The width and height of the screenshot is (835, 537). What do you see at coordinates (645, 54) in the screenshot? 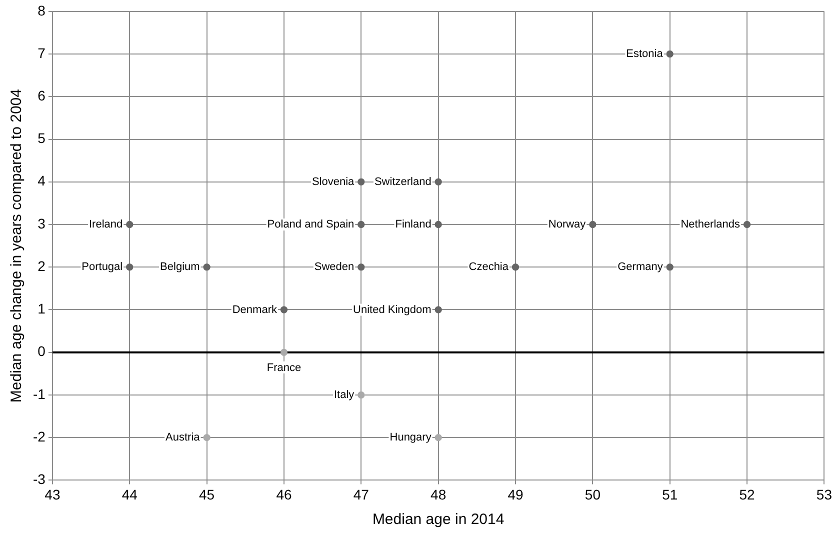
I see `annotation: Estonia` at bounding box center [645, 54].